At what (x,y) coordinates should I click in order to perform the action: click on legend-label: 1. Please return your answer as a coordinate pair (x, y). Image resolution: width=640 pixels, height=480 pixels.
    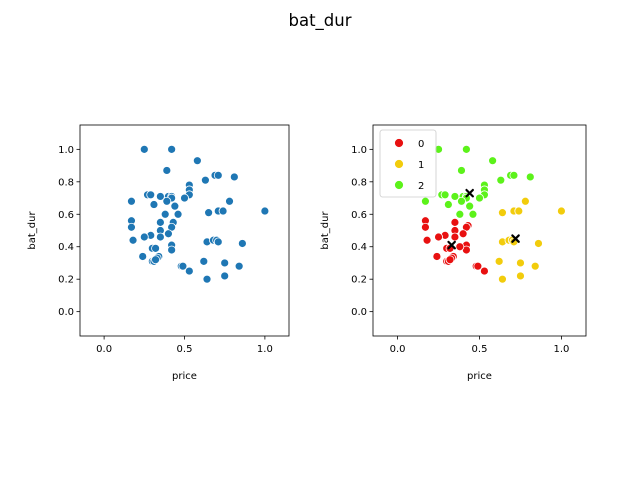
    Looking at the image, I should click on (421, 165).